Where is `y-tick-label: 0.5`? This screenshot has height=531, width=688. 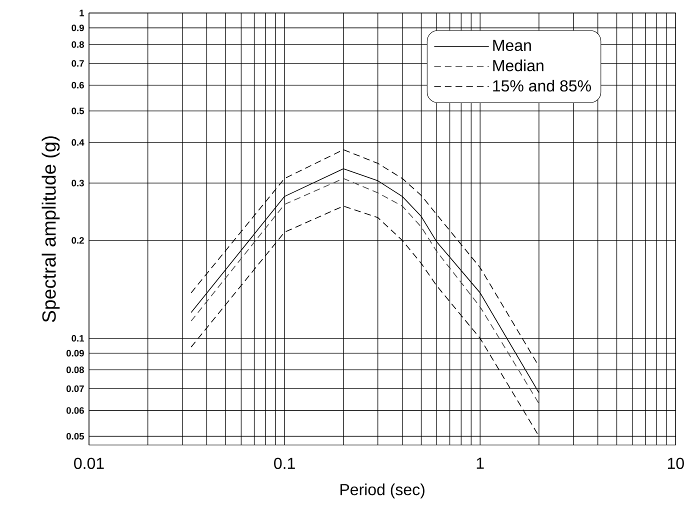
y-tick-label: 0.5 is located at coordinates (78, 111).